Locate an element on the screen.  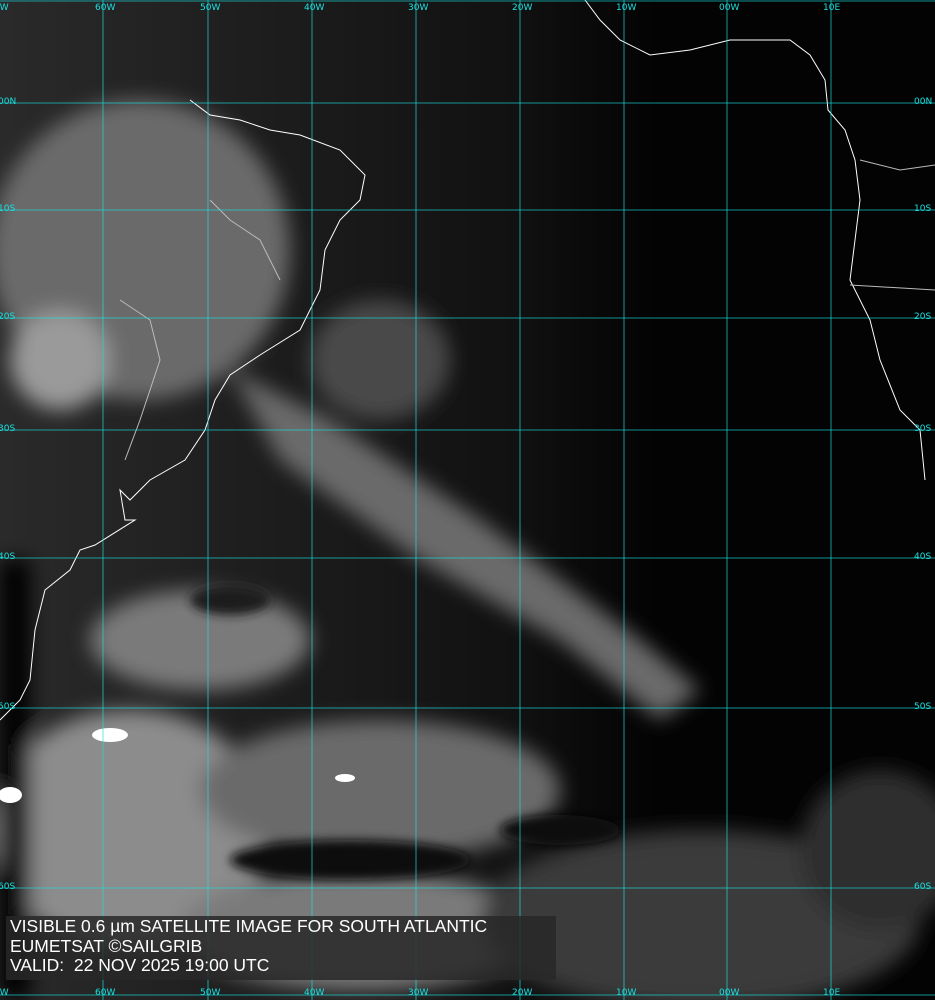
latitude-label-right: 40S is located at coordinates (923, 557).